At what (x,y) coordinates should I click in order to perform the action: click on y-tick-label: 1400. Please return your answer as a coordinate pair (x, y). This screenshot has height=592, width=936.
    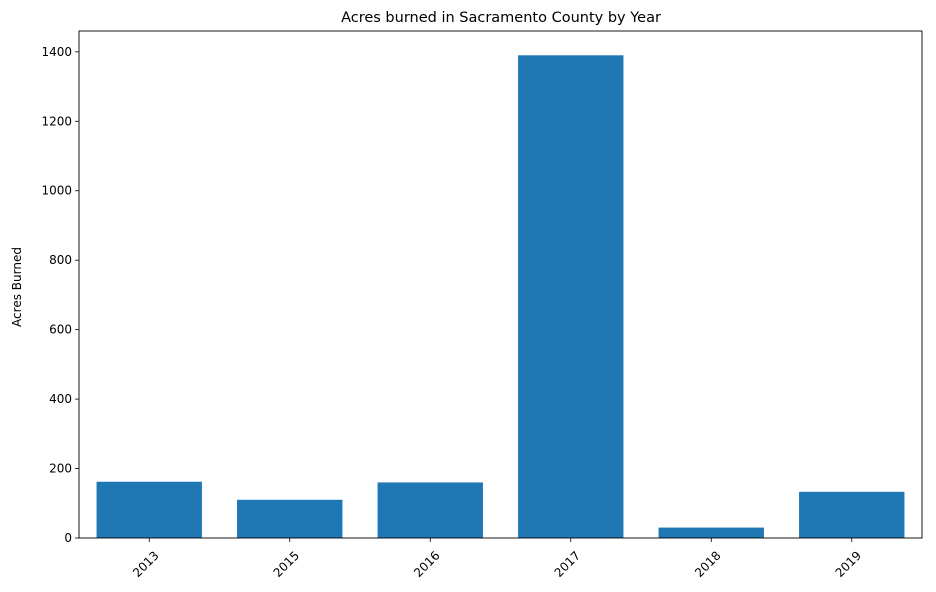
    Looking at the image, I should click on (56, 52).